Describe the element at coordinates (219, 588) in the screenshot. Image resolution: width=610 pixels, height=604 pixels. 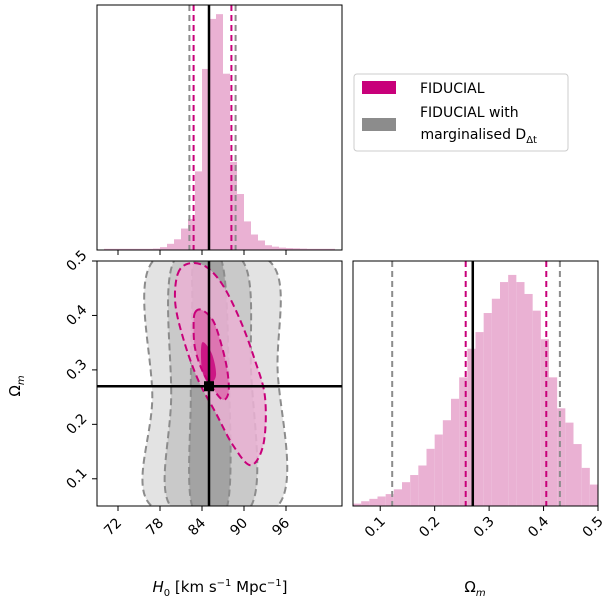
I see `x-axis-label-h0: H0 [km s−1 Mpc−1]` at that location.